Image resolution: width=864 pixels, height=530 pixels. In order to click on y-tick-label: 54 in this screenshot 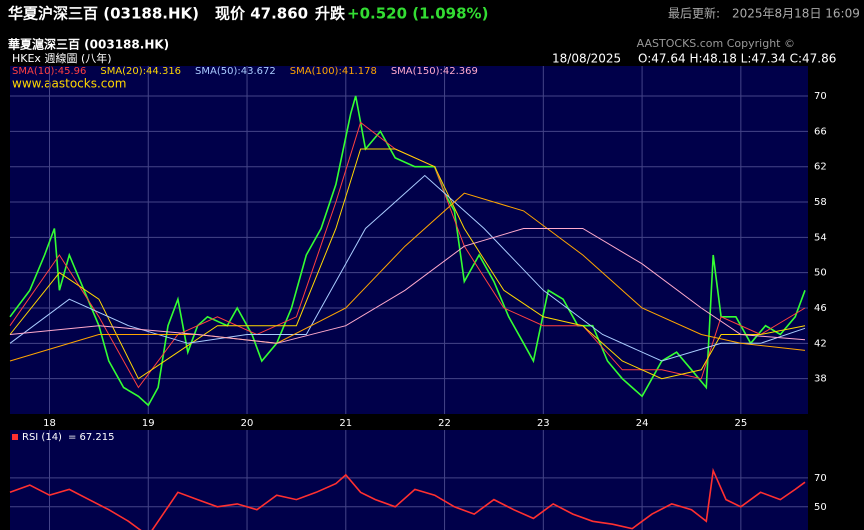, I will do `click(820, 237)`.